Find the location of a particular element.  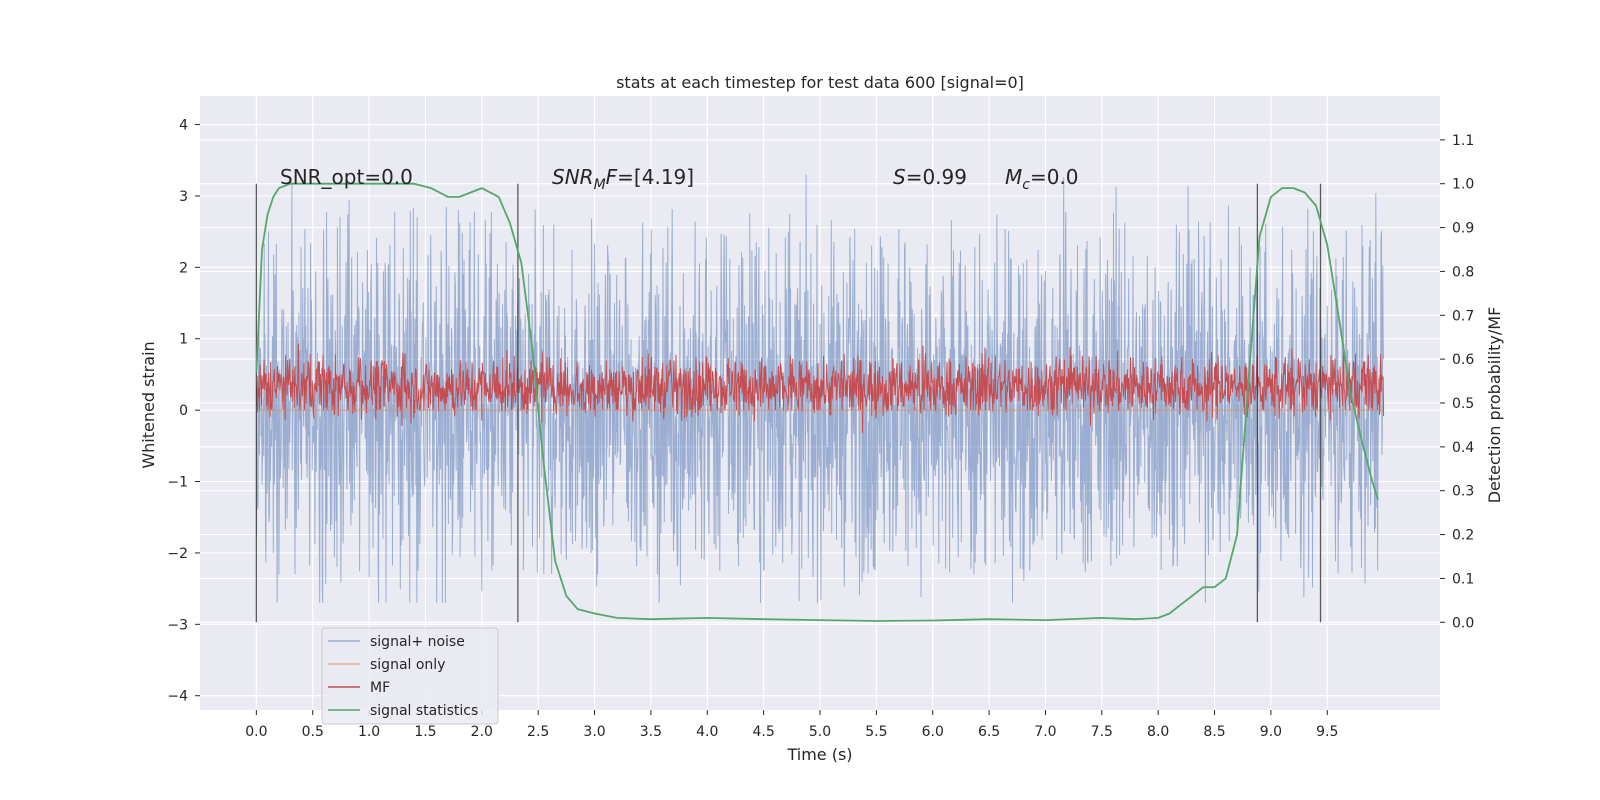

x-tick-label: 3.0 is located at coordinates (594, 732).